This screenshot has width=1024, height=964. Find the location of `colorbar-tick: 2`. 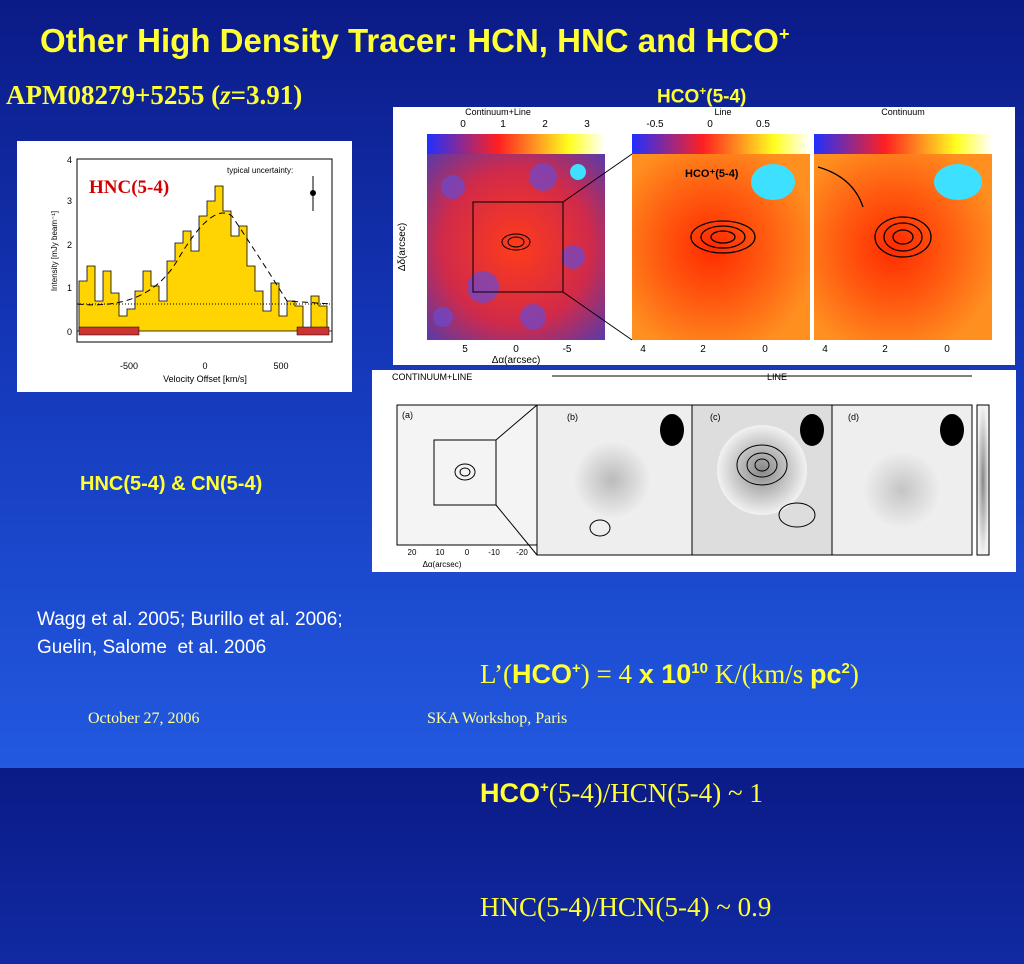

colorbar-tick: 2 is located at coordinates (545, 124).